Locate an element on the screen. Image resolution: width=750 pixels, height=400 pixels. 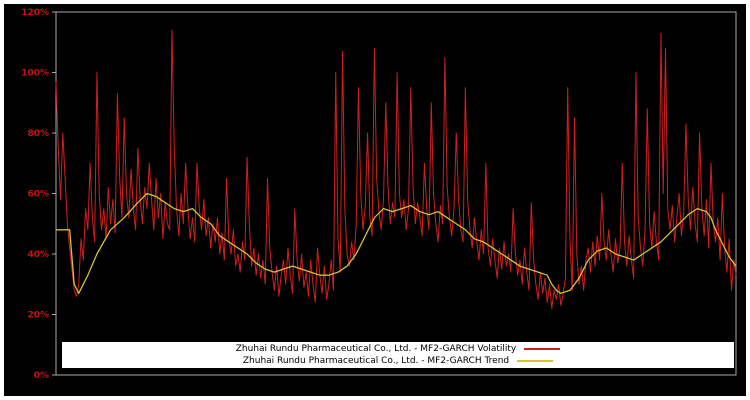
y-axis-tick-label: 100% is located at coordinates (35, 74).